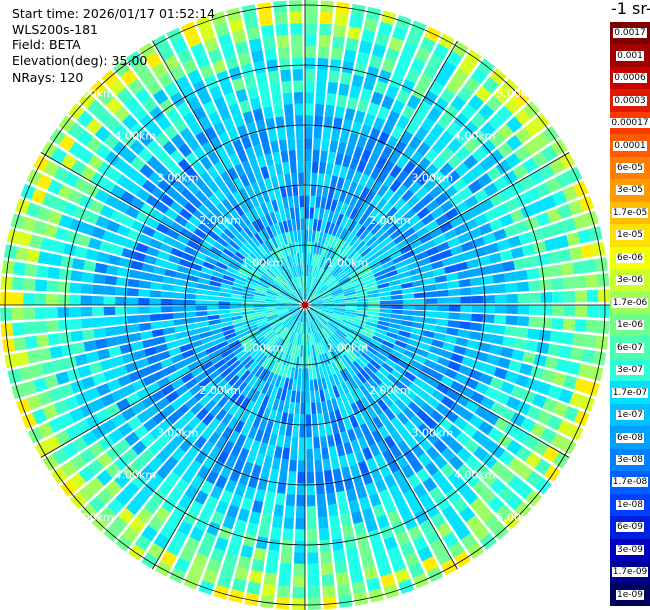 The height and width of the screenshot is (610, 650). What do you see at coordinates (630, 100) in the screenshot?
I see `legend-label: 0.0003` at bounding box center [630, 100].